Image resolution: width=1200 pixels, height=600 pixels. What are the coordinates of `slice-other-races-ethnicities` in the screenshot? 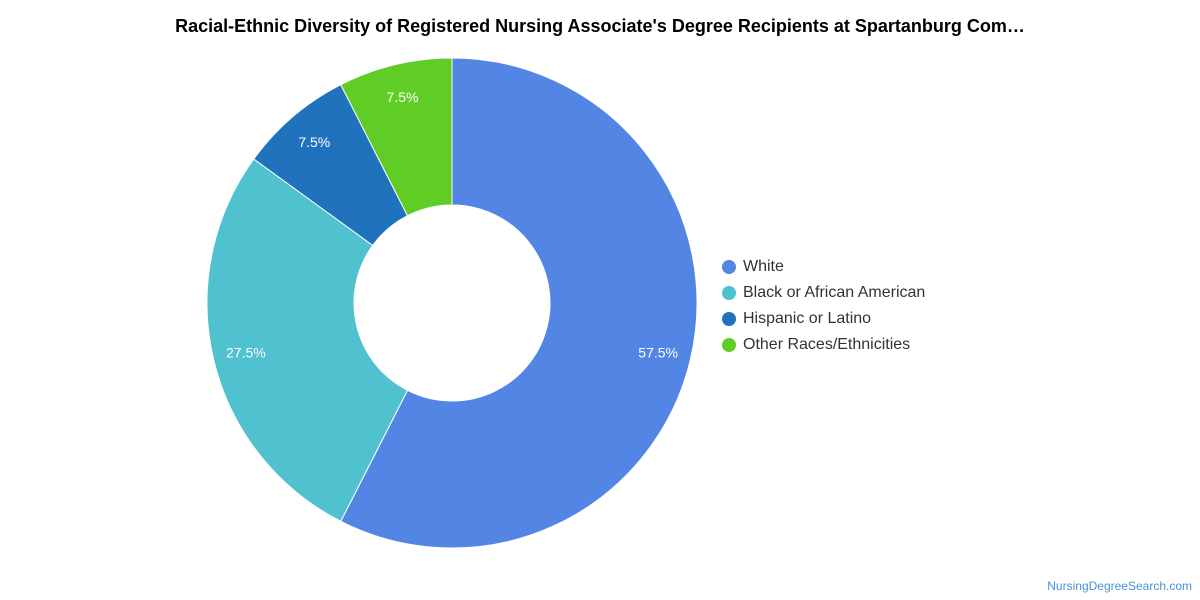 It's located at (396, 137).